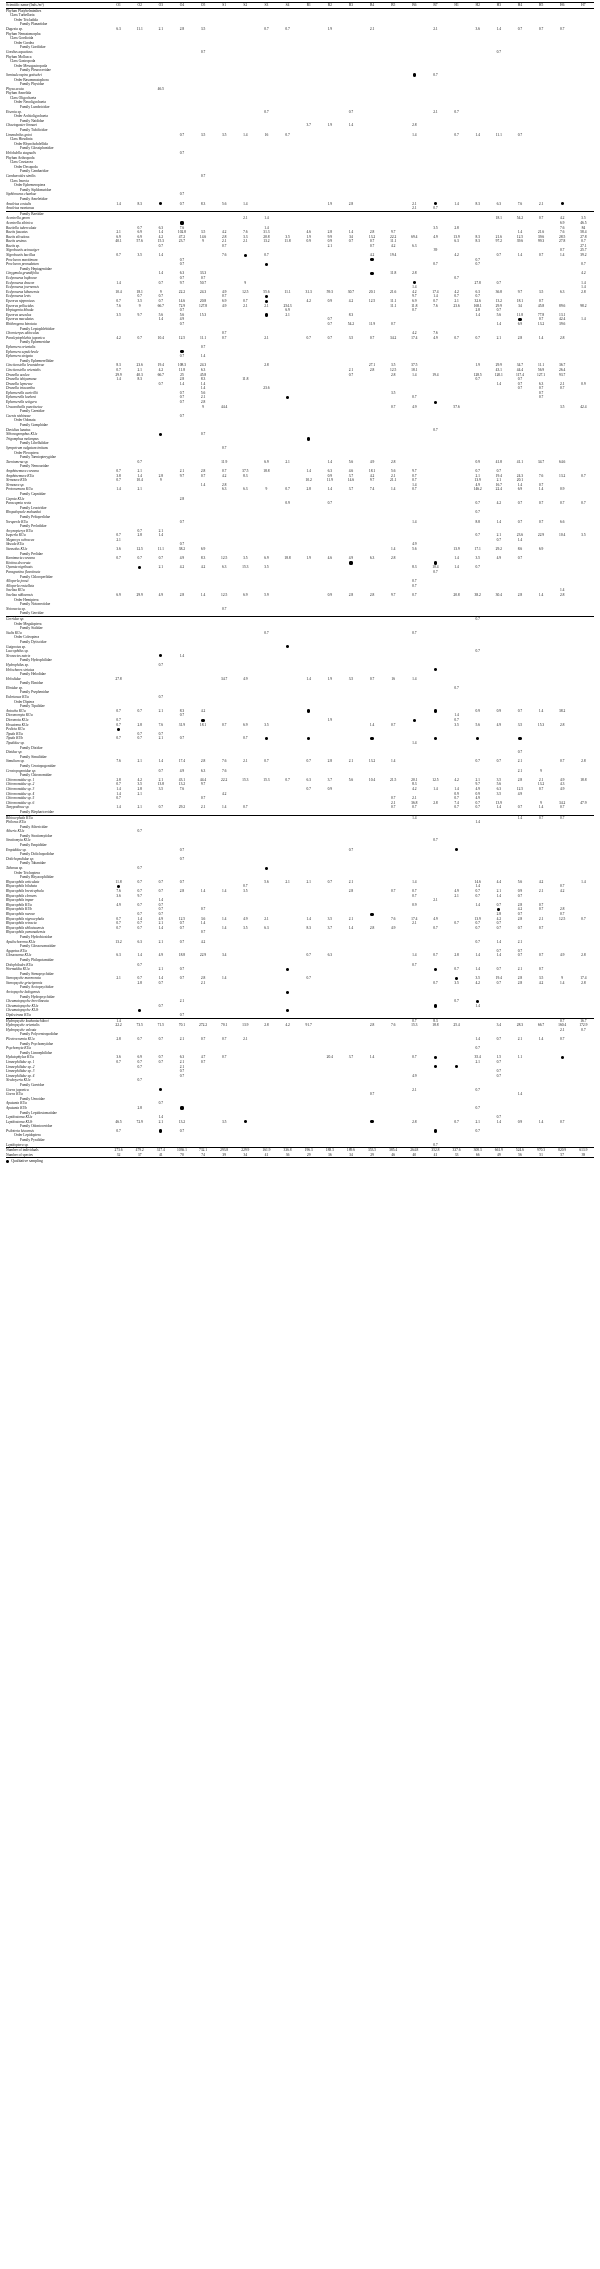 Image resolution: width=600 pixels, height=2269 pixels. What do you see at coordinates (245, 470) in the screenshot?
I see `cell-value: 37.5` at bounding box center [245, 470].